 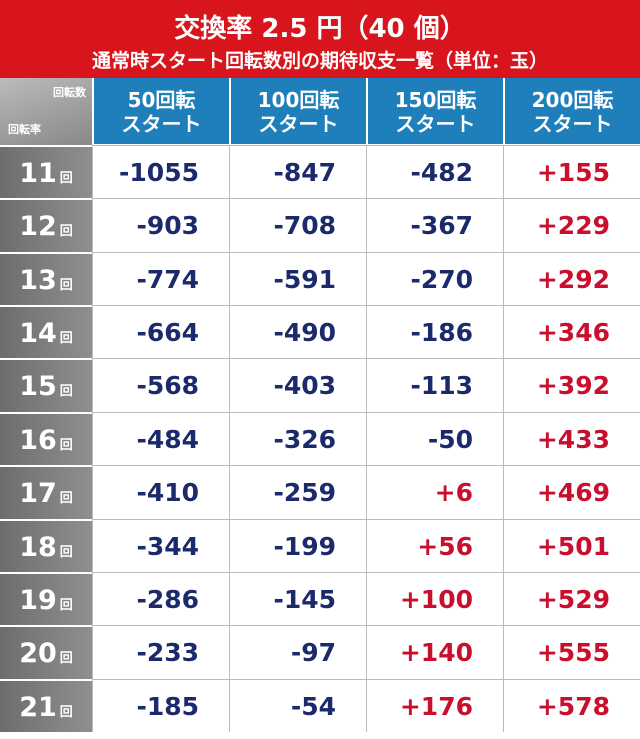 What do you see at coordinates (38, 280) in the screenshot?
I see `row-number: 13` at bounding box center [38, 280].